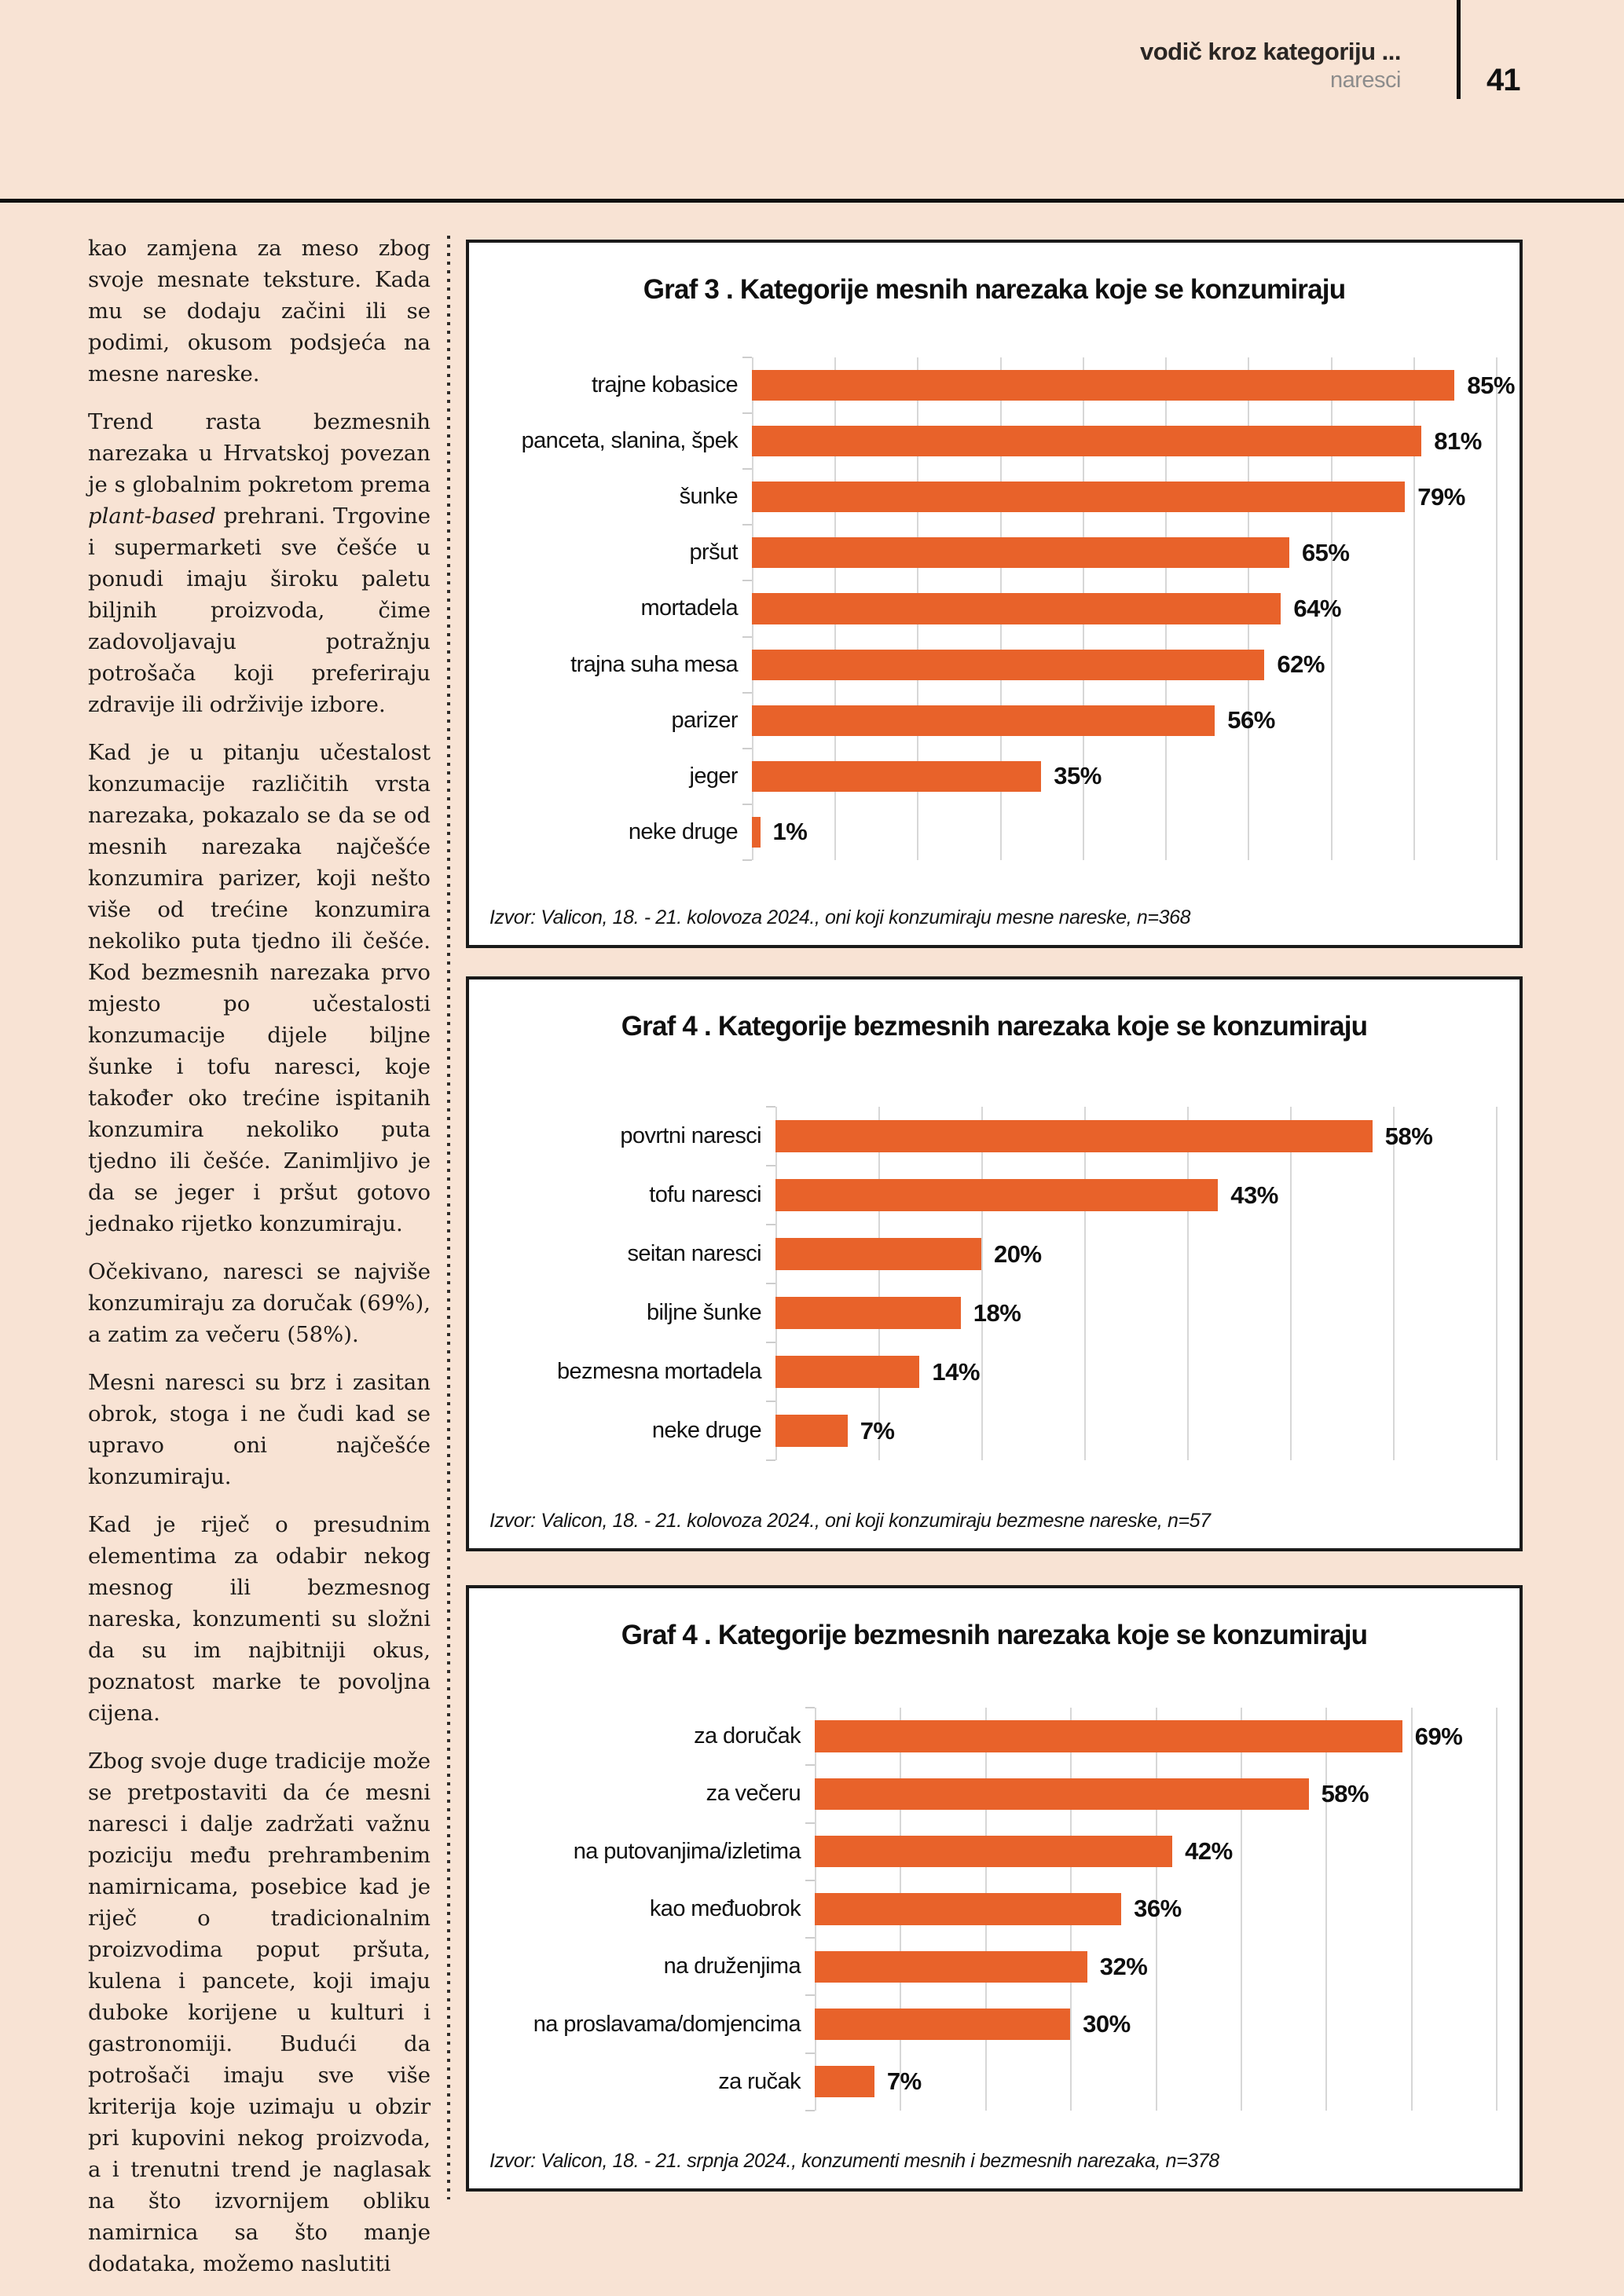 The width and height of the screenshot is (1624, 2296). I want to click on bar-area: 62%, so click(1183, 665).